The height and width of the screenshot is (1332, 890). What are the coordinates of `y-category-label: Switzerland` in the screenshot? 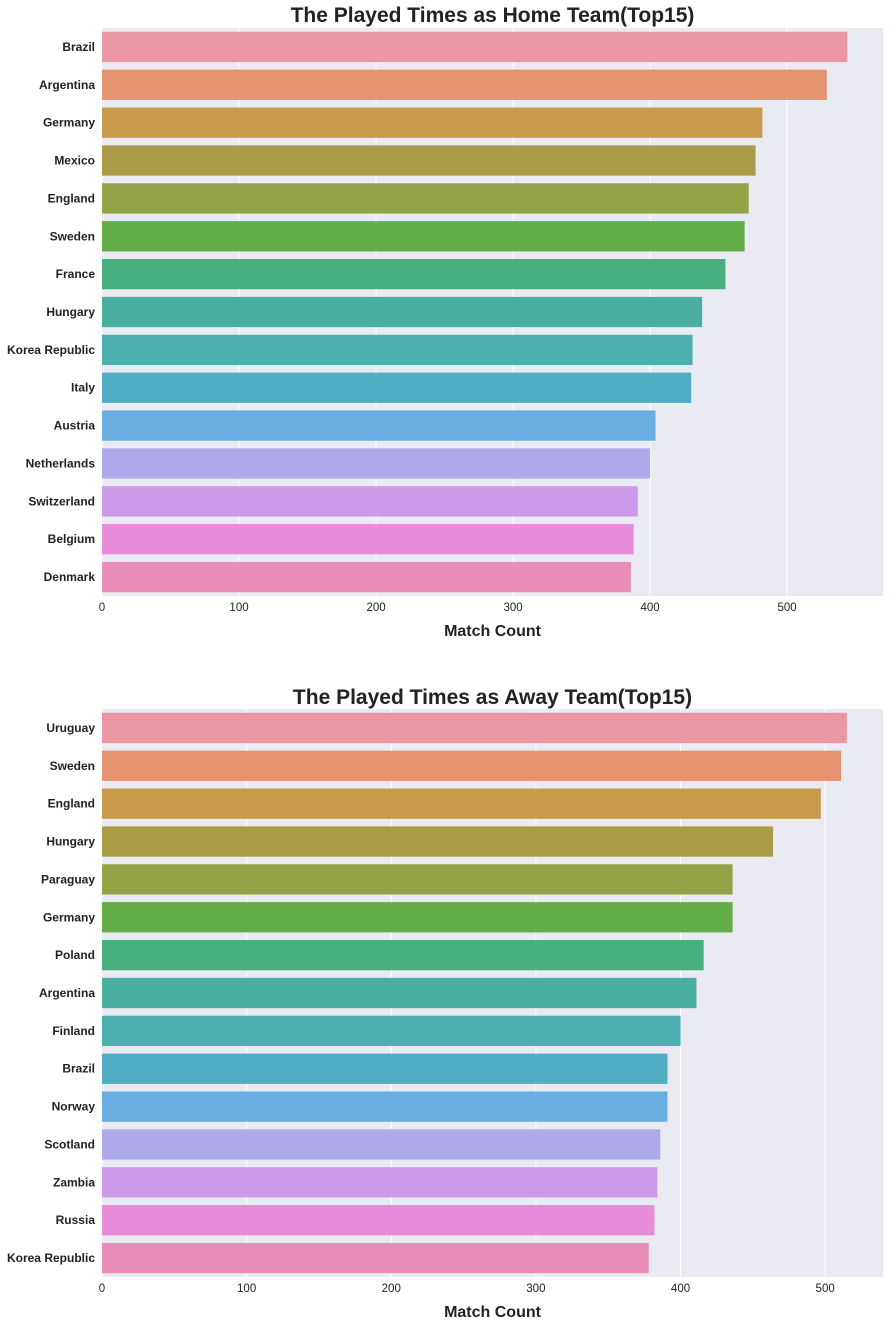 It's located at (61, 501).